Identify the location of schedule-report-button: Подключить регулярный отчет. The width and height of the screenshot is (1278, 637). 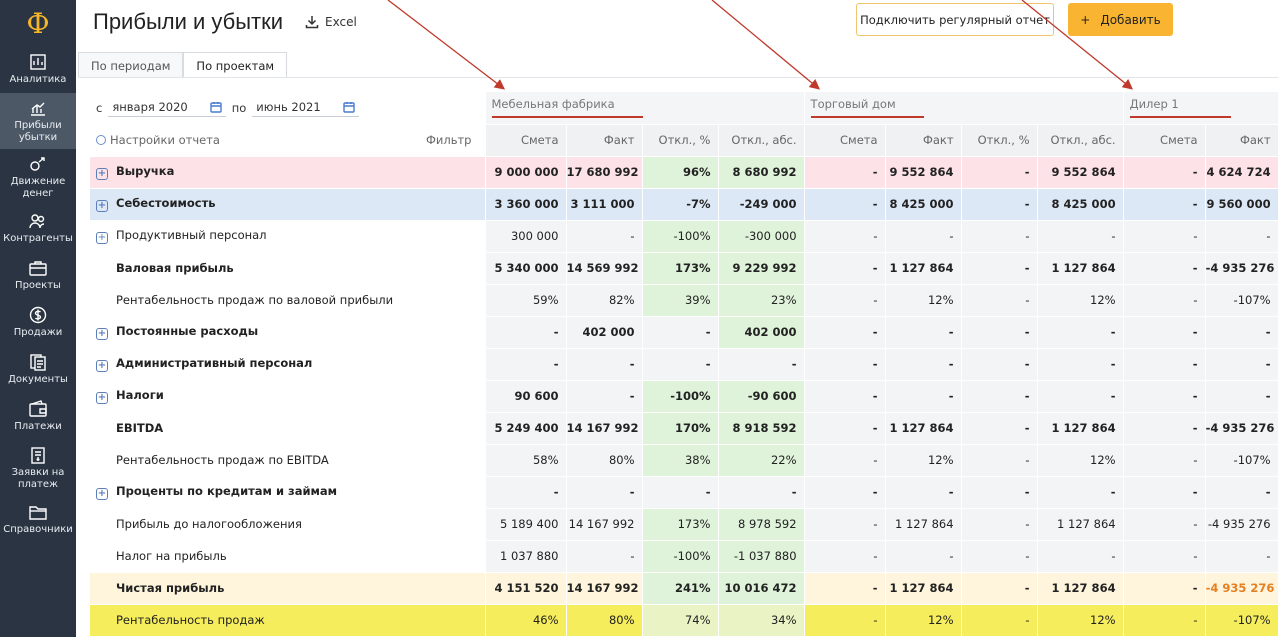
(955, 19).